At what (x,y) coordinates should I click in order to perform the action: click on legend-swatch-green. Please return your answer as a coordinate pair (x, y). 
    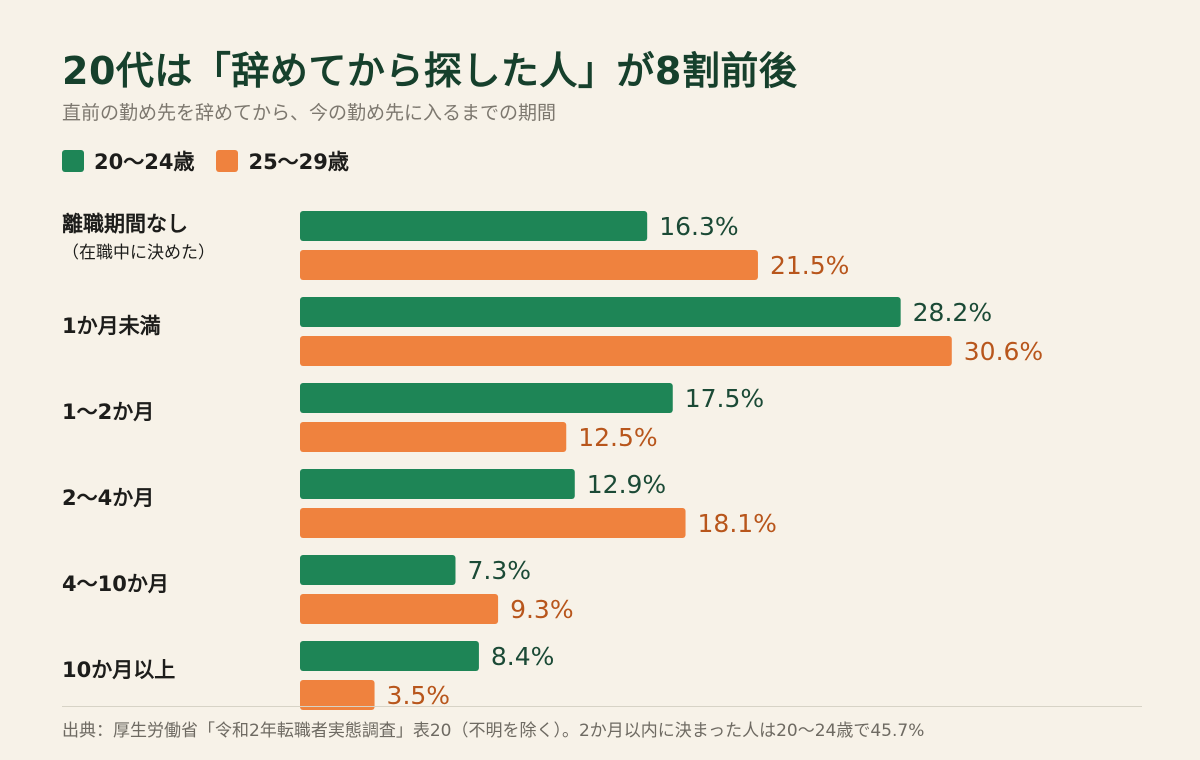
    Looking at the image, I should click on (73, 161).